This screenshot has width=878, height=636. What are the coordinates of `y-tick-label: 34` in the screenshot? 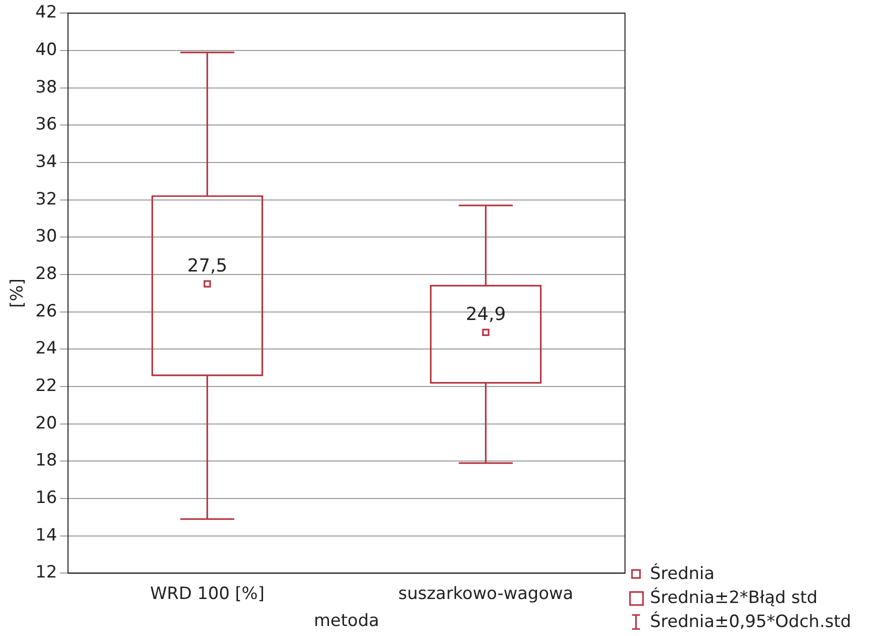 It's located at (46, 162).